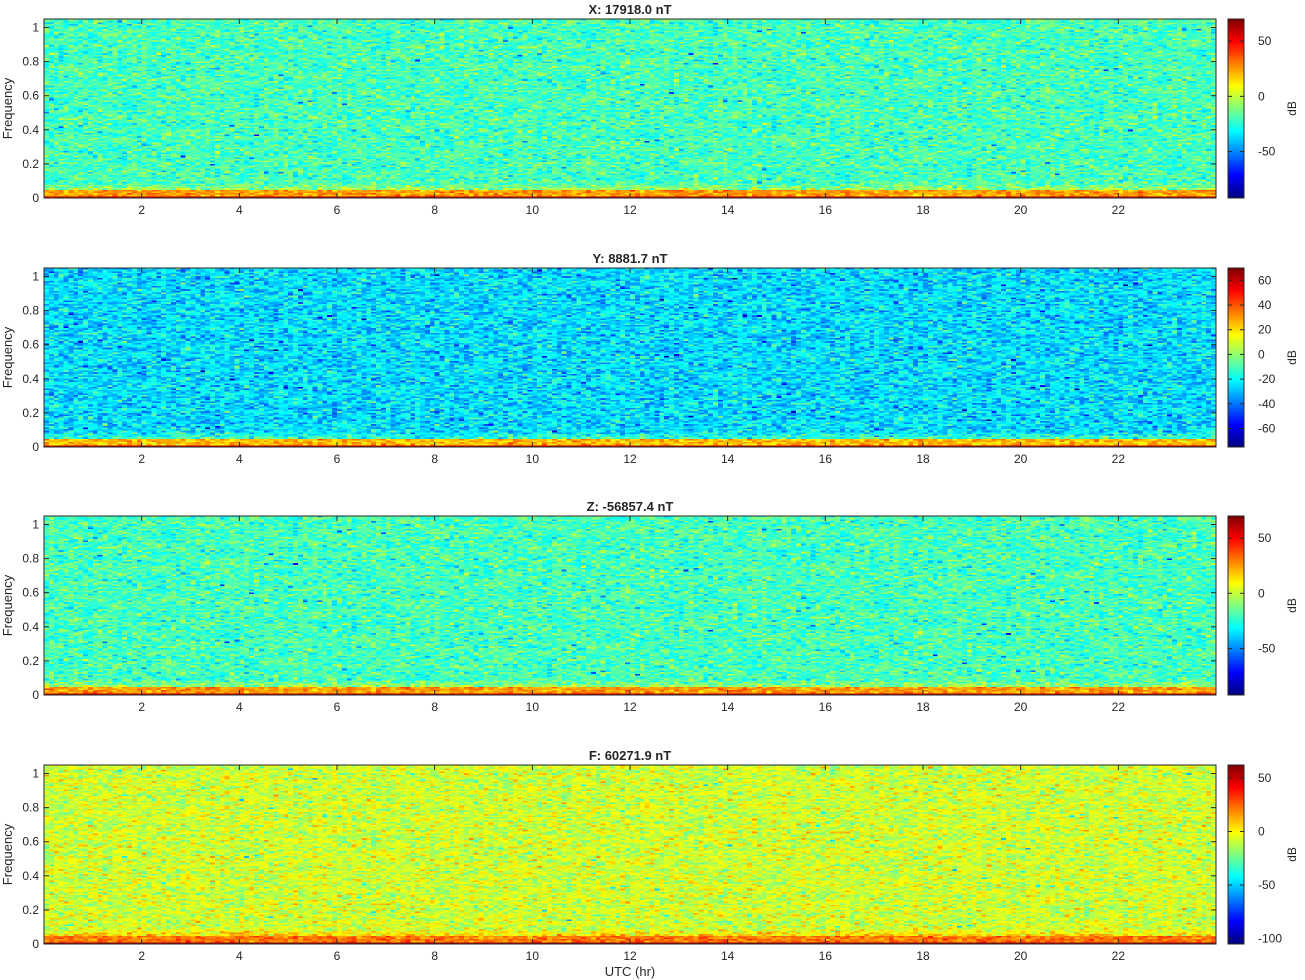 The image size is (1305, 980). What do you see at coordinates (630, 971) in the screenshot?
I see `x-axis-label: UTC (hr)` at bounding box center [630, 971].